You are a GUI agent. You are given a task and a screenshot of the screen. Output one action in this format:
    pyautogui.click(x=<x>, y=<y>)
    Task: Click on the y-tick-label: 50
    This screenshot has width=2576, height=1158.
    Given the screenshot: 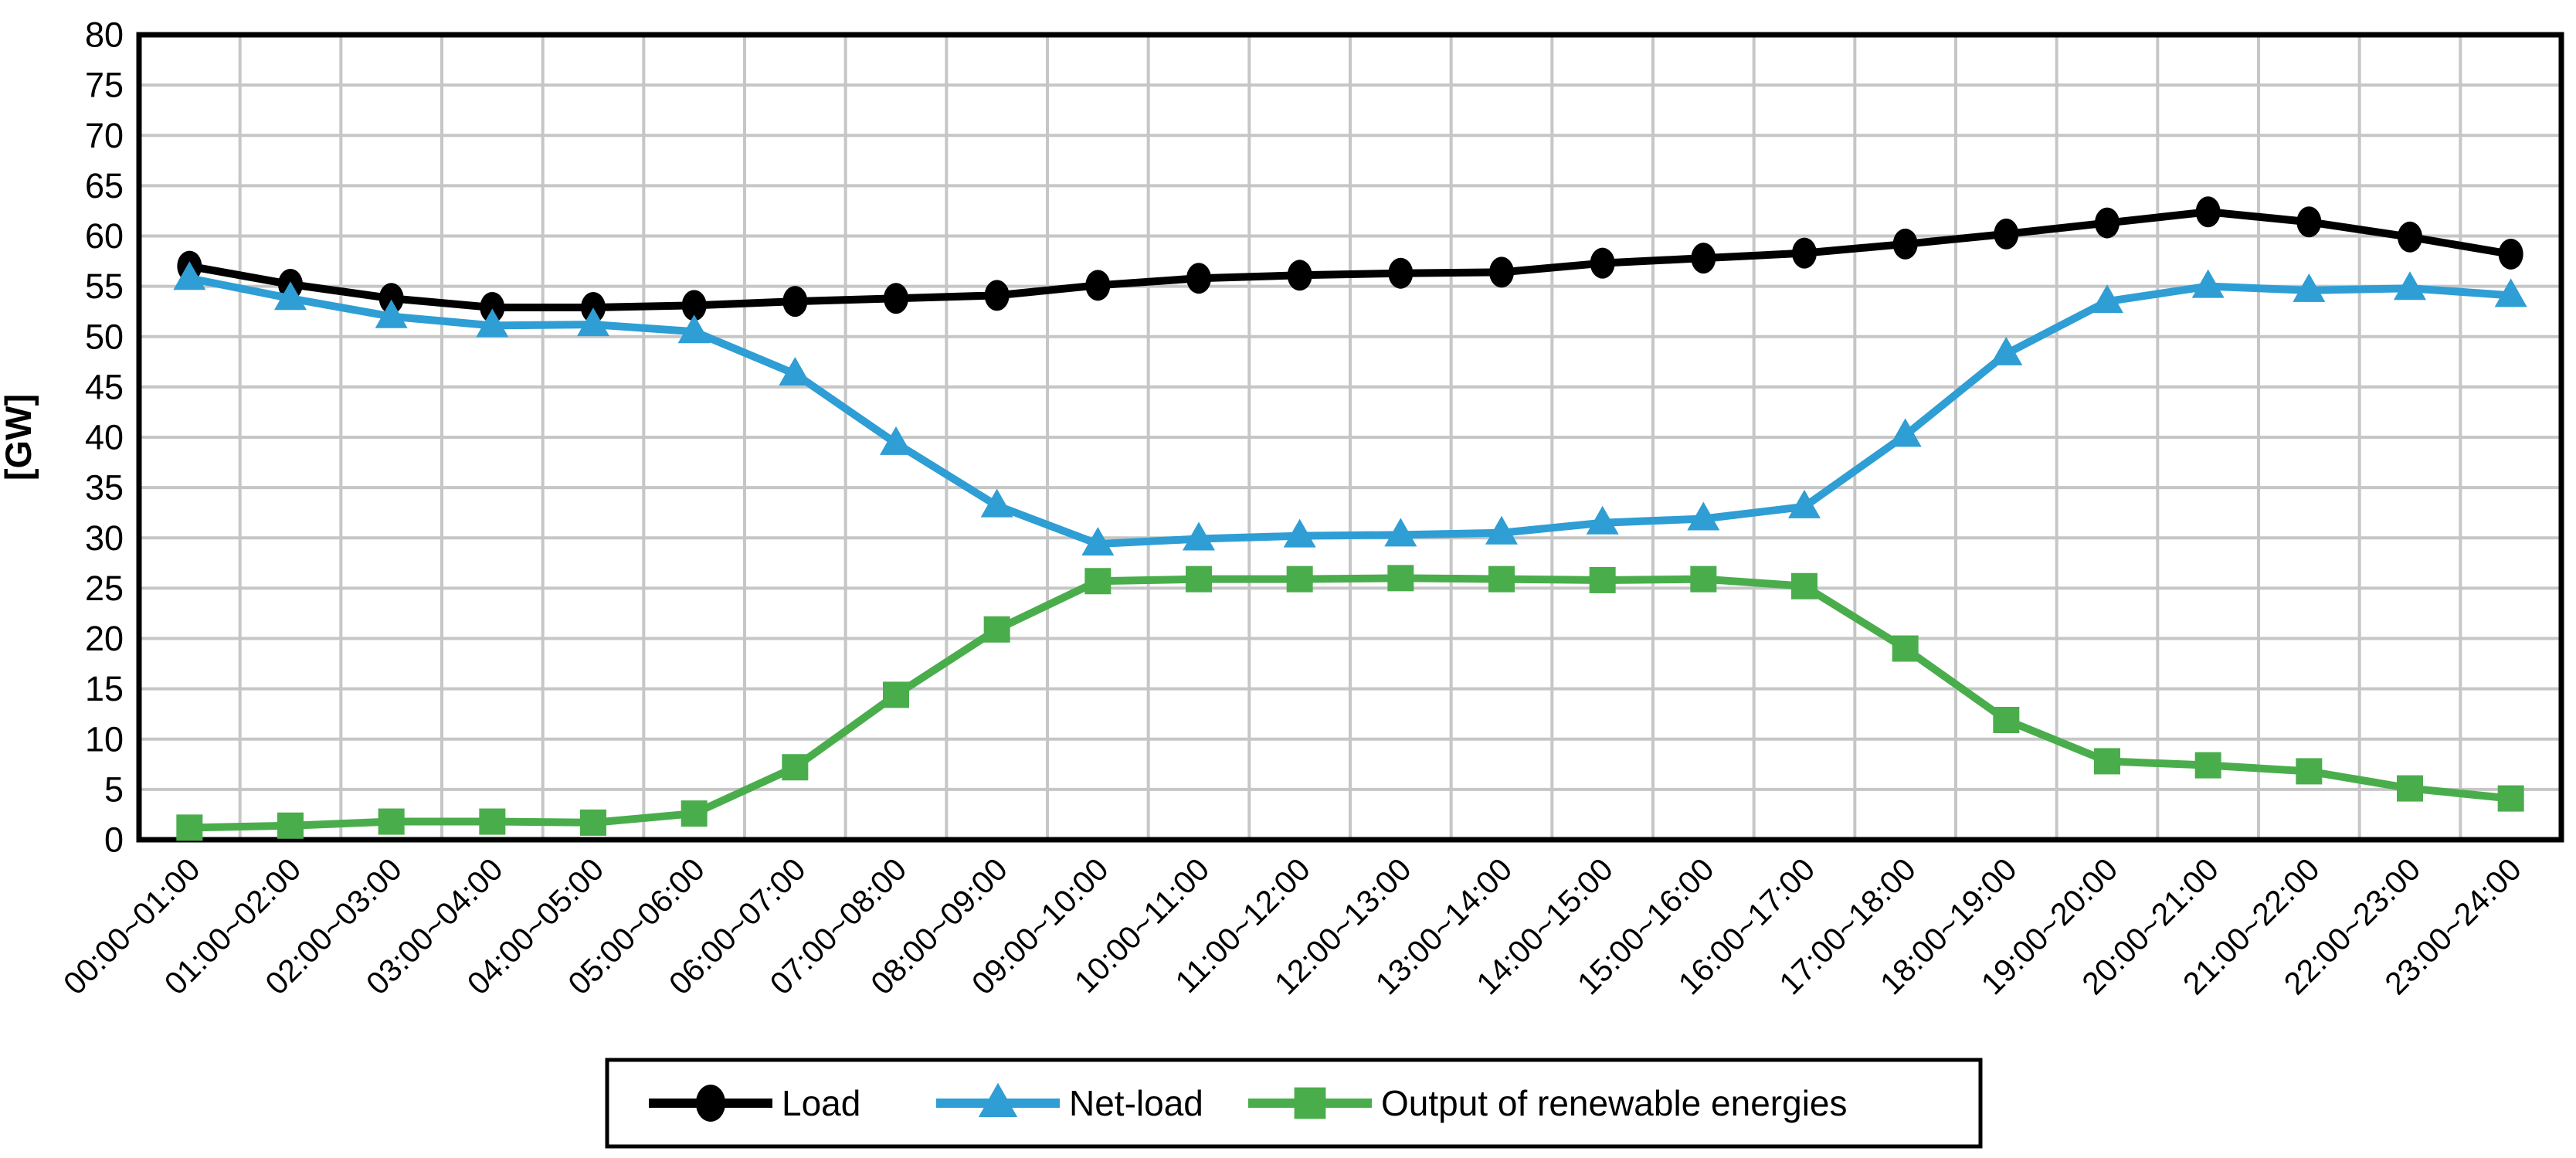 What is the action you would take?
    pyautogui.click(x=105, y=336)
    